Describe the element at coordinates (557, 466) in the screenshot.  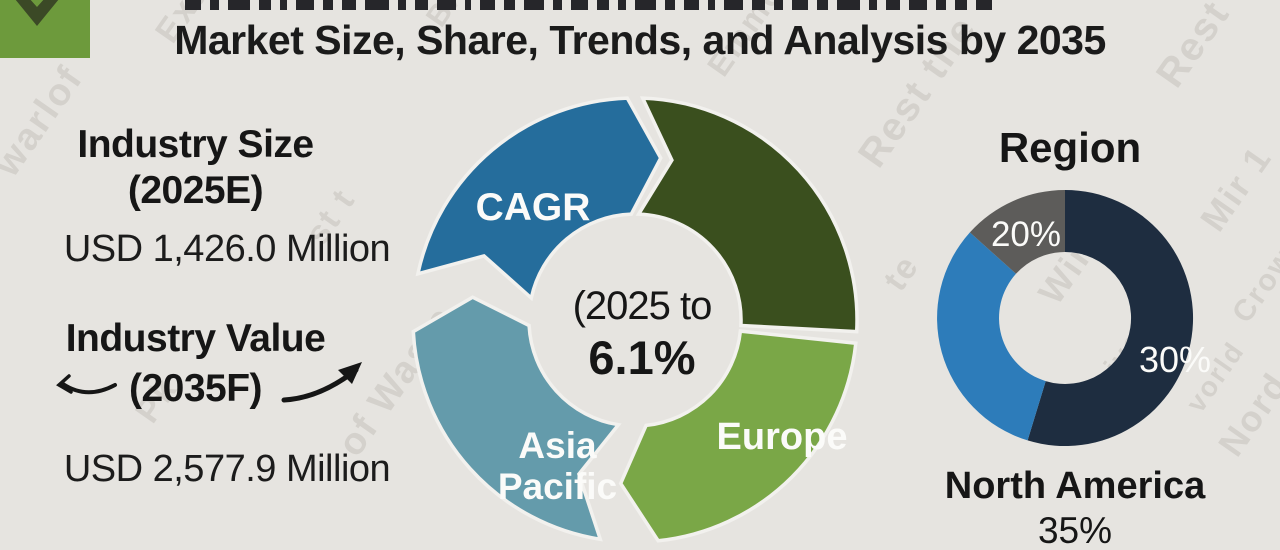
I see `asia-pacific-segment-label: Asia Pacific` at that location.